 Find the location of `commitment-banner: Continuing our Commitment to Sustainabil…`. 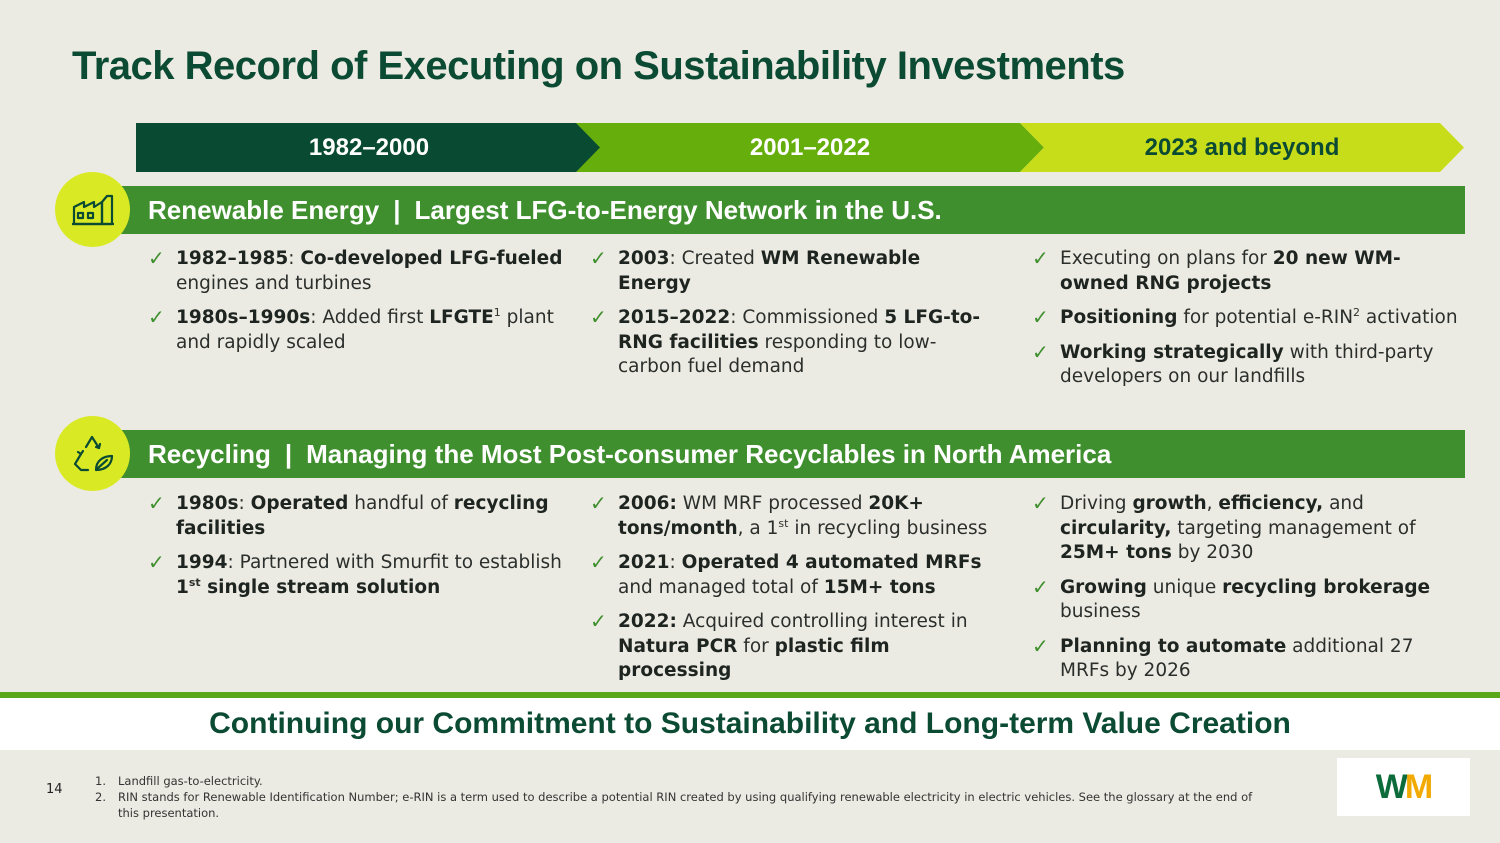

commitment-banner: Continuing our Commitment to Sustainabil… is located at coordinates (750, 724).